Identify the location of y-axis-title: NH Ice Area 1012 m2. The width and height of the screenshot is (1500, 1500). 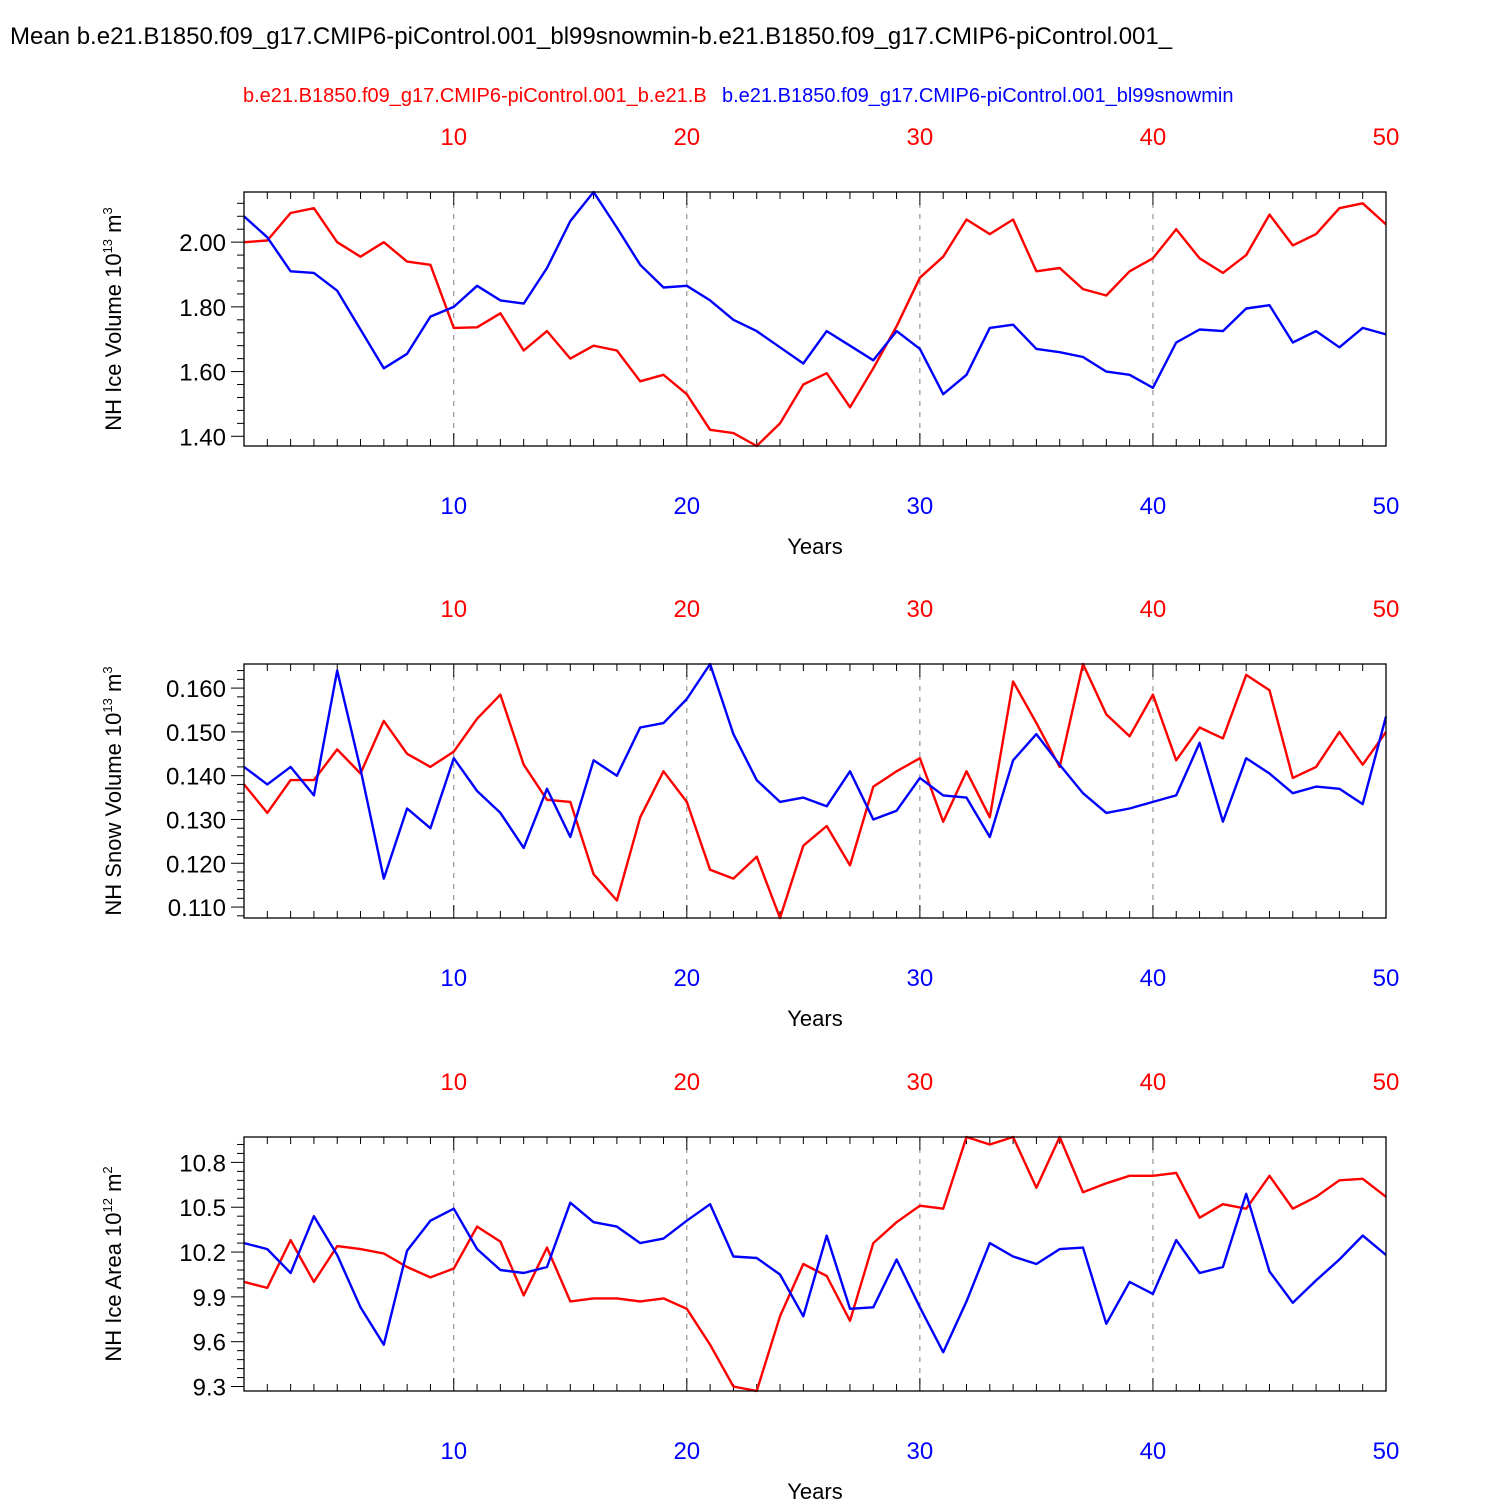
(113, 1263).